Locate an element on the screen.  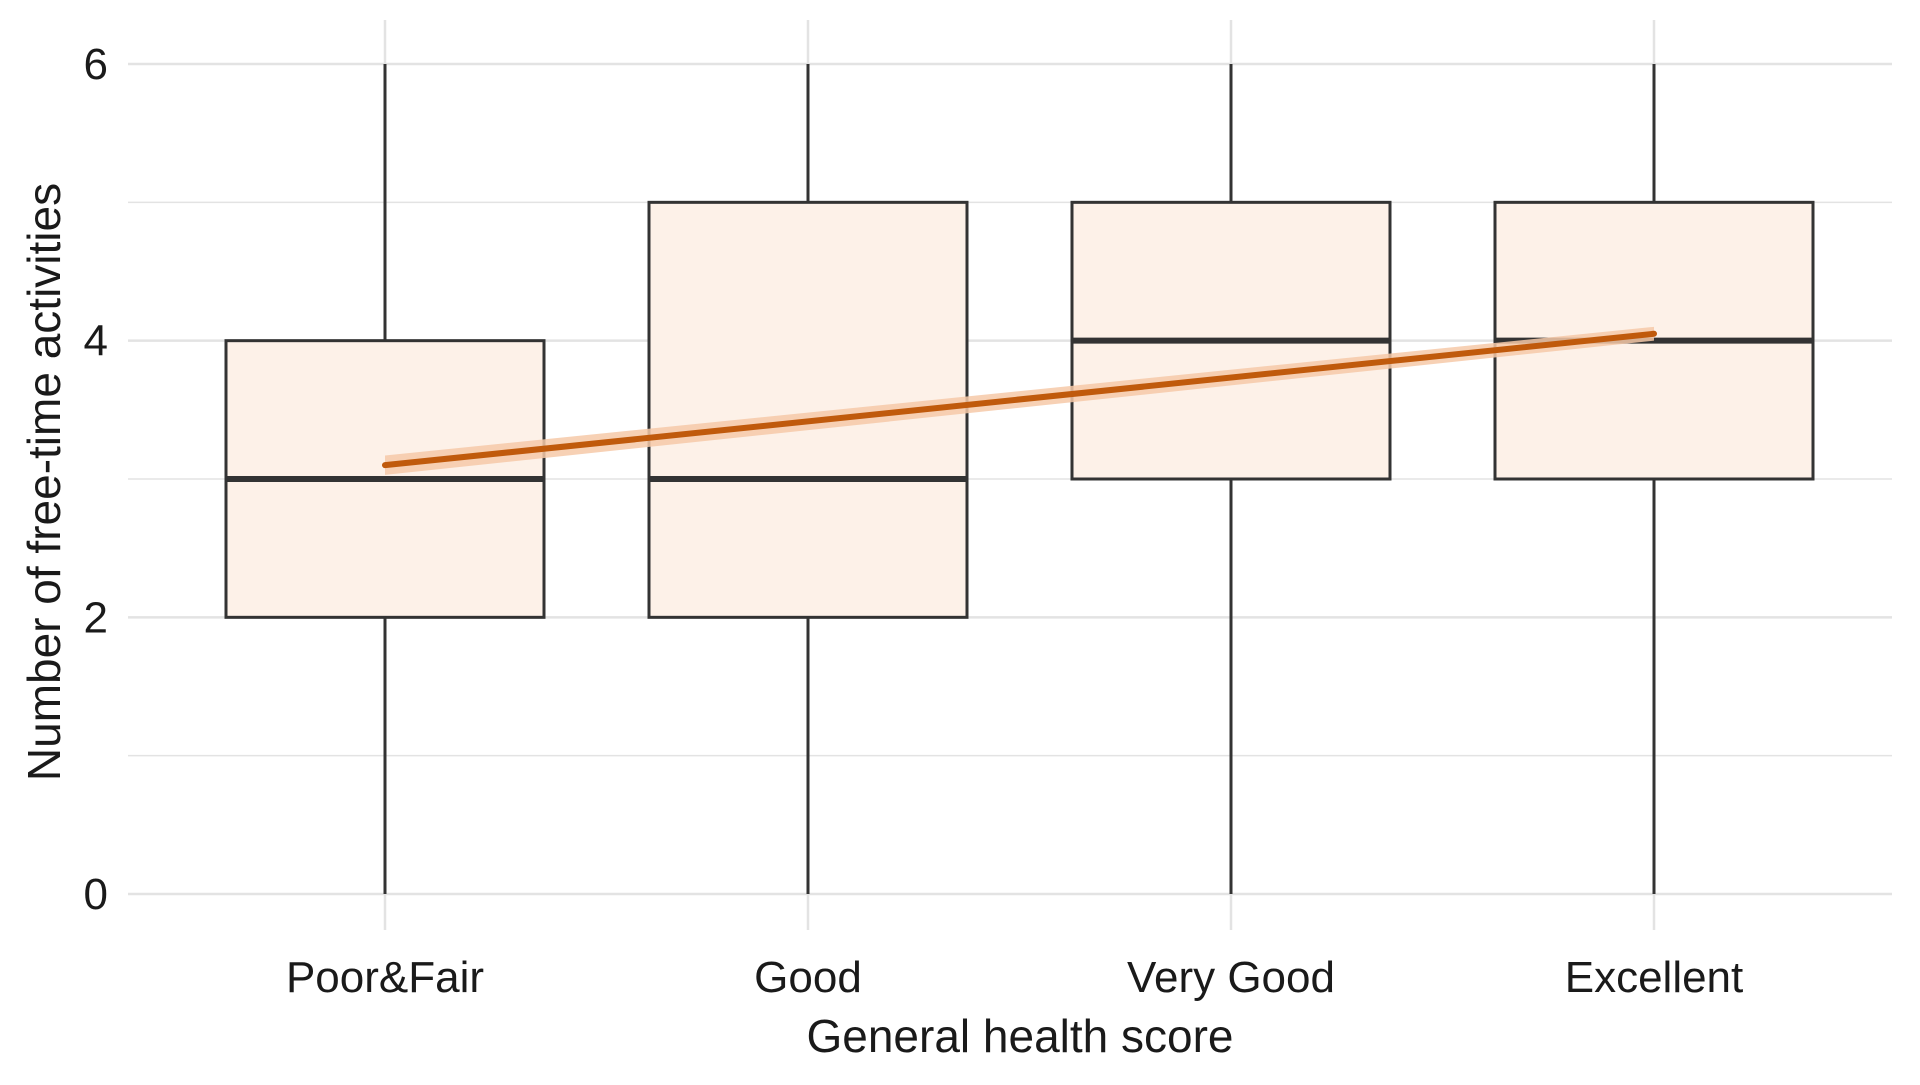
y-tick-label: 6 is located at coordinates (96, 64).